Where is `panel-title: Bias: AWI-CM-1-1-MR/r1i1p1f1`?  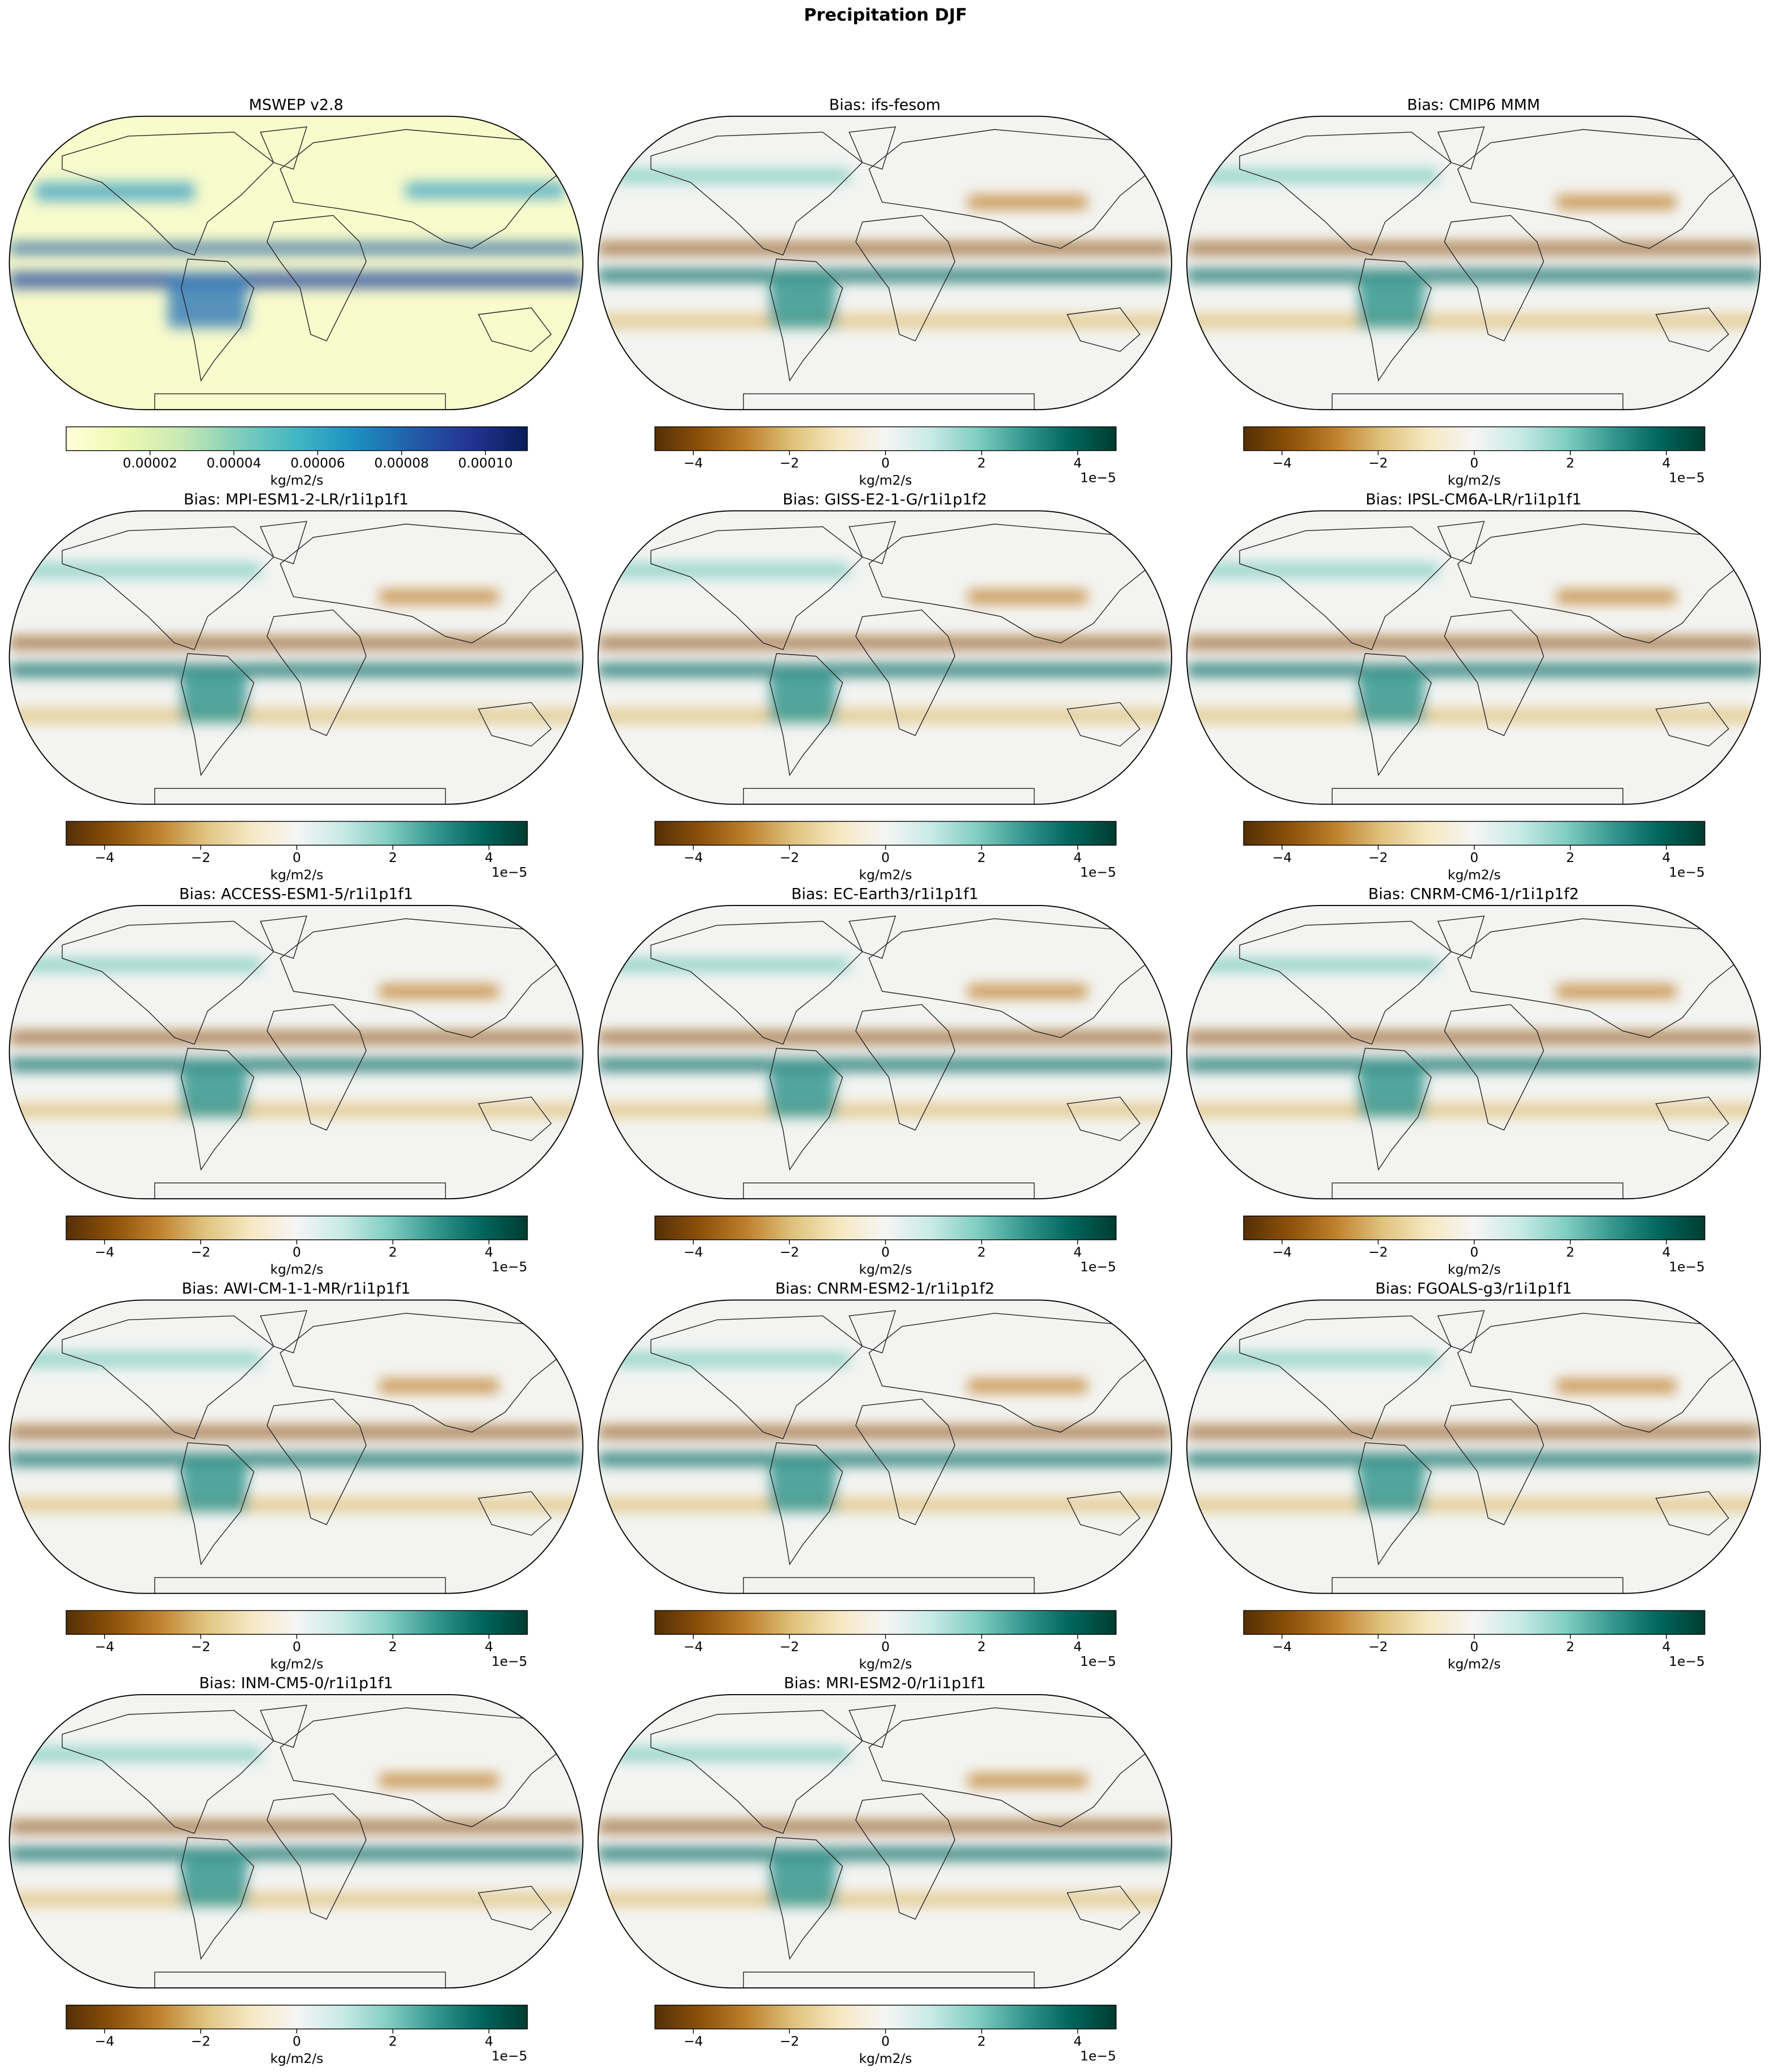 panel-title: Bias: AWI-CM-1-1-MR/r1i1p1f1 is located at coordinates (296, 1289).